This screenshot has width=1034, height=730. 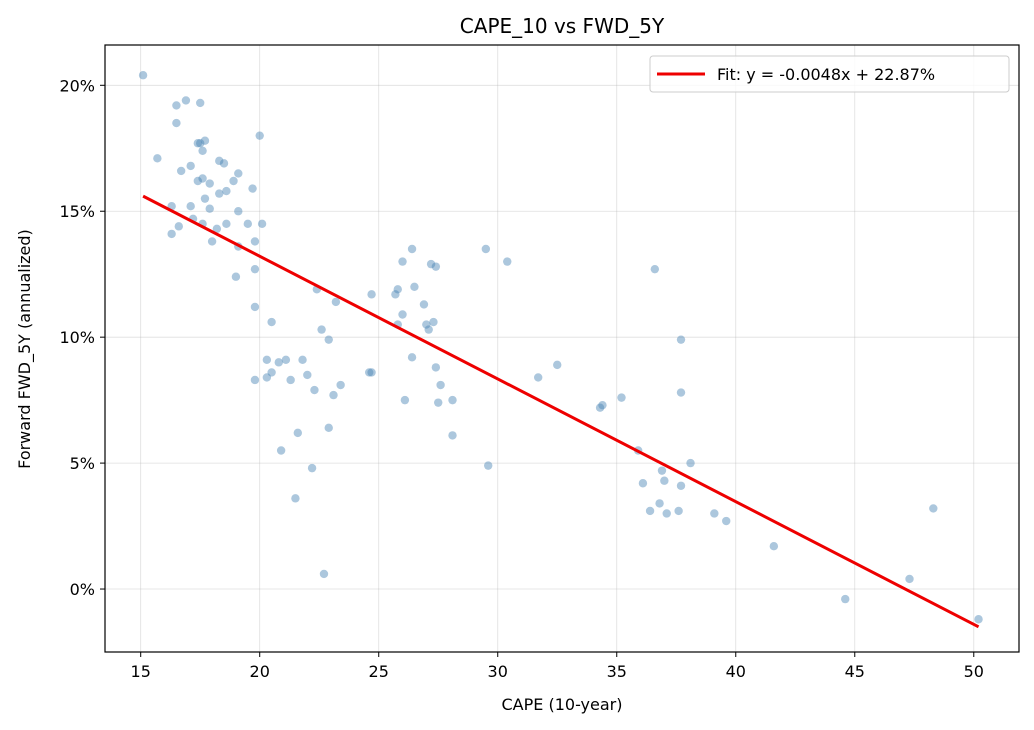 What do you see at coordinates (617, 671) in the screenshot?
I see `x-tick-label: 35` at bounding box center [617, 671].